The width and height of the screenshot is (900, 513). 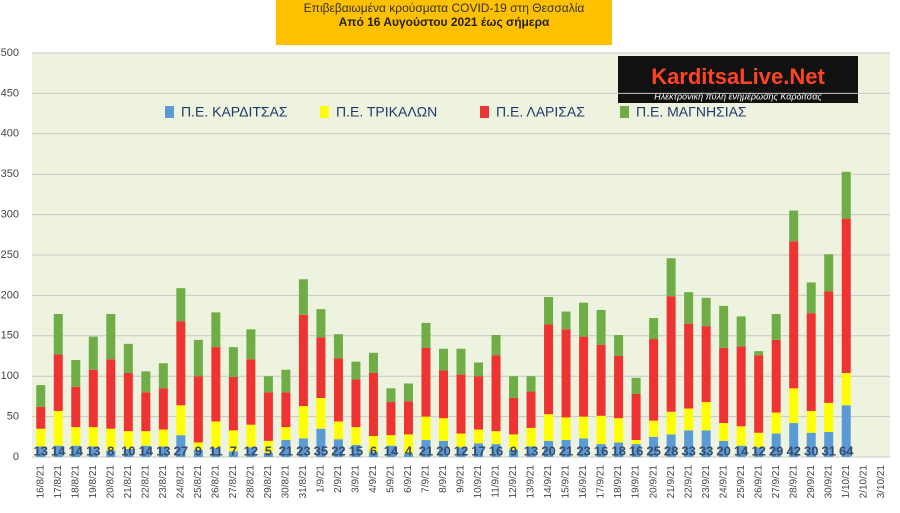 I want to click on data-label: 15, so click(x=356, y=450).